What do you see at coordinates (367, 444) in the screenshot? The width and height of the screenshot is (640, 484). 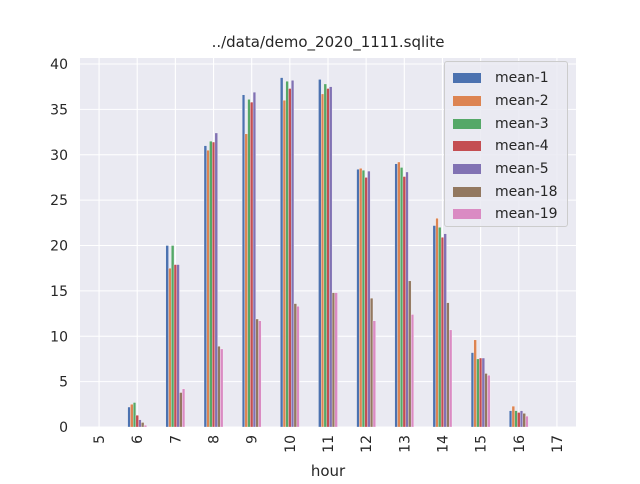 I see `x-tick-label: 12` at bounding box center [367, 444].